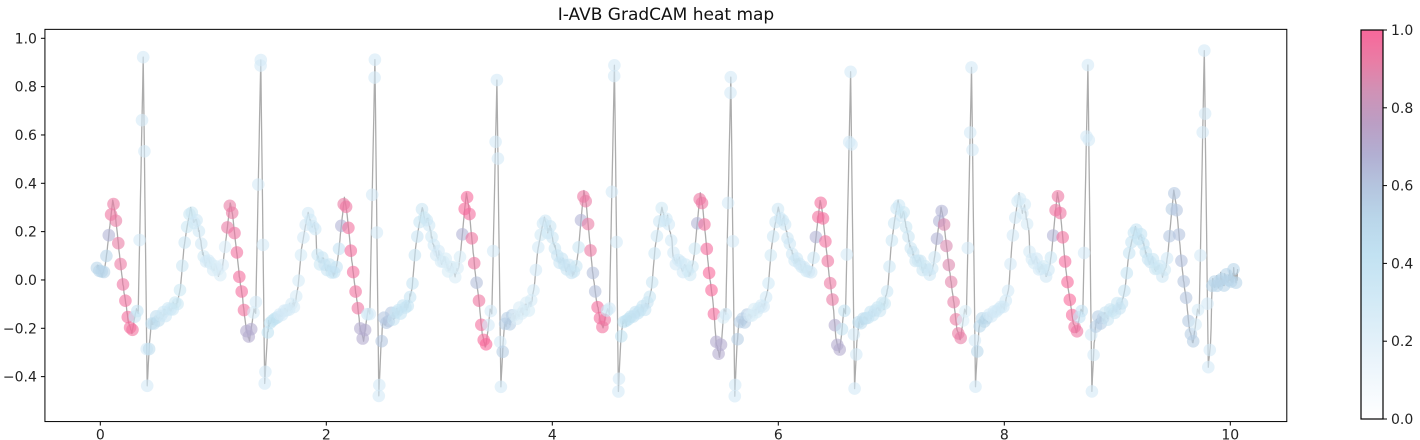 The image size is (1420, 440). Describe the element at coordinates (1386, 225) in the screenshot. I see `colorbar: 0.0 0.2 0.4 0.6 0.8 1.0` at that location.